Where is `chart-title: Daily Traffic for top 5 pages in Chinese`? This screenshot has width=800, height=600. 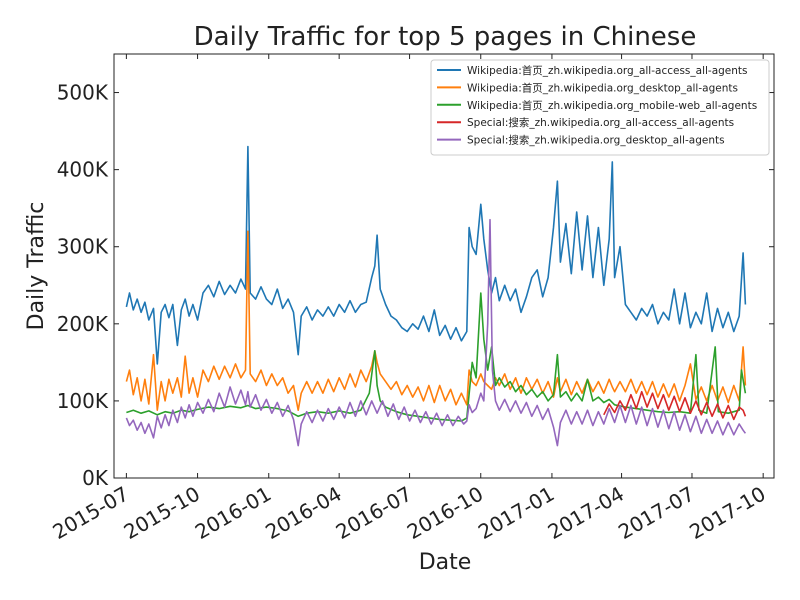
chart-title: Daily Traffic for top 5 pages in Chinese is located at coordinates (445, 37).